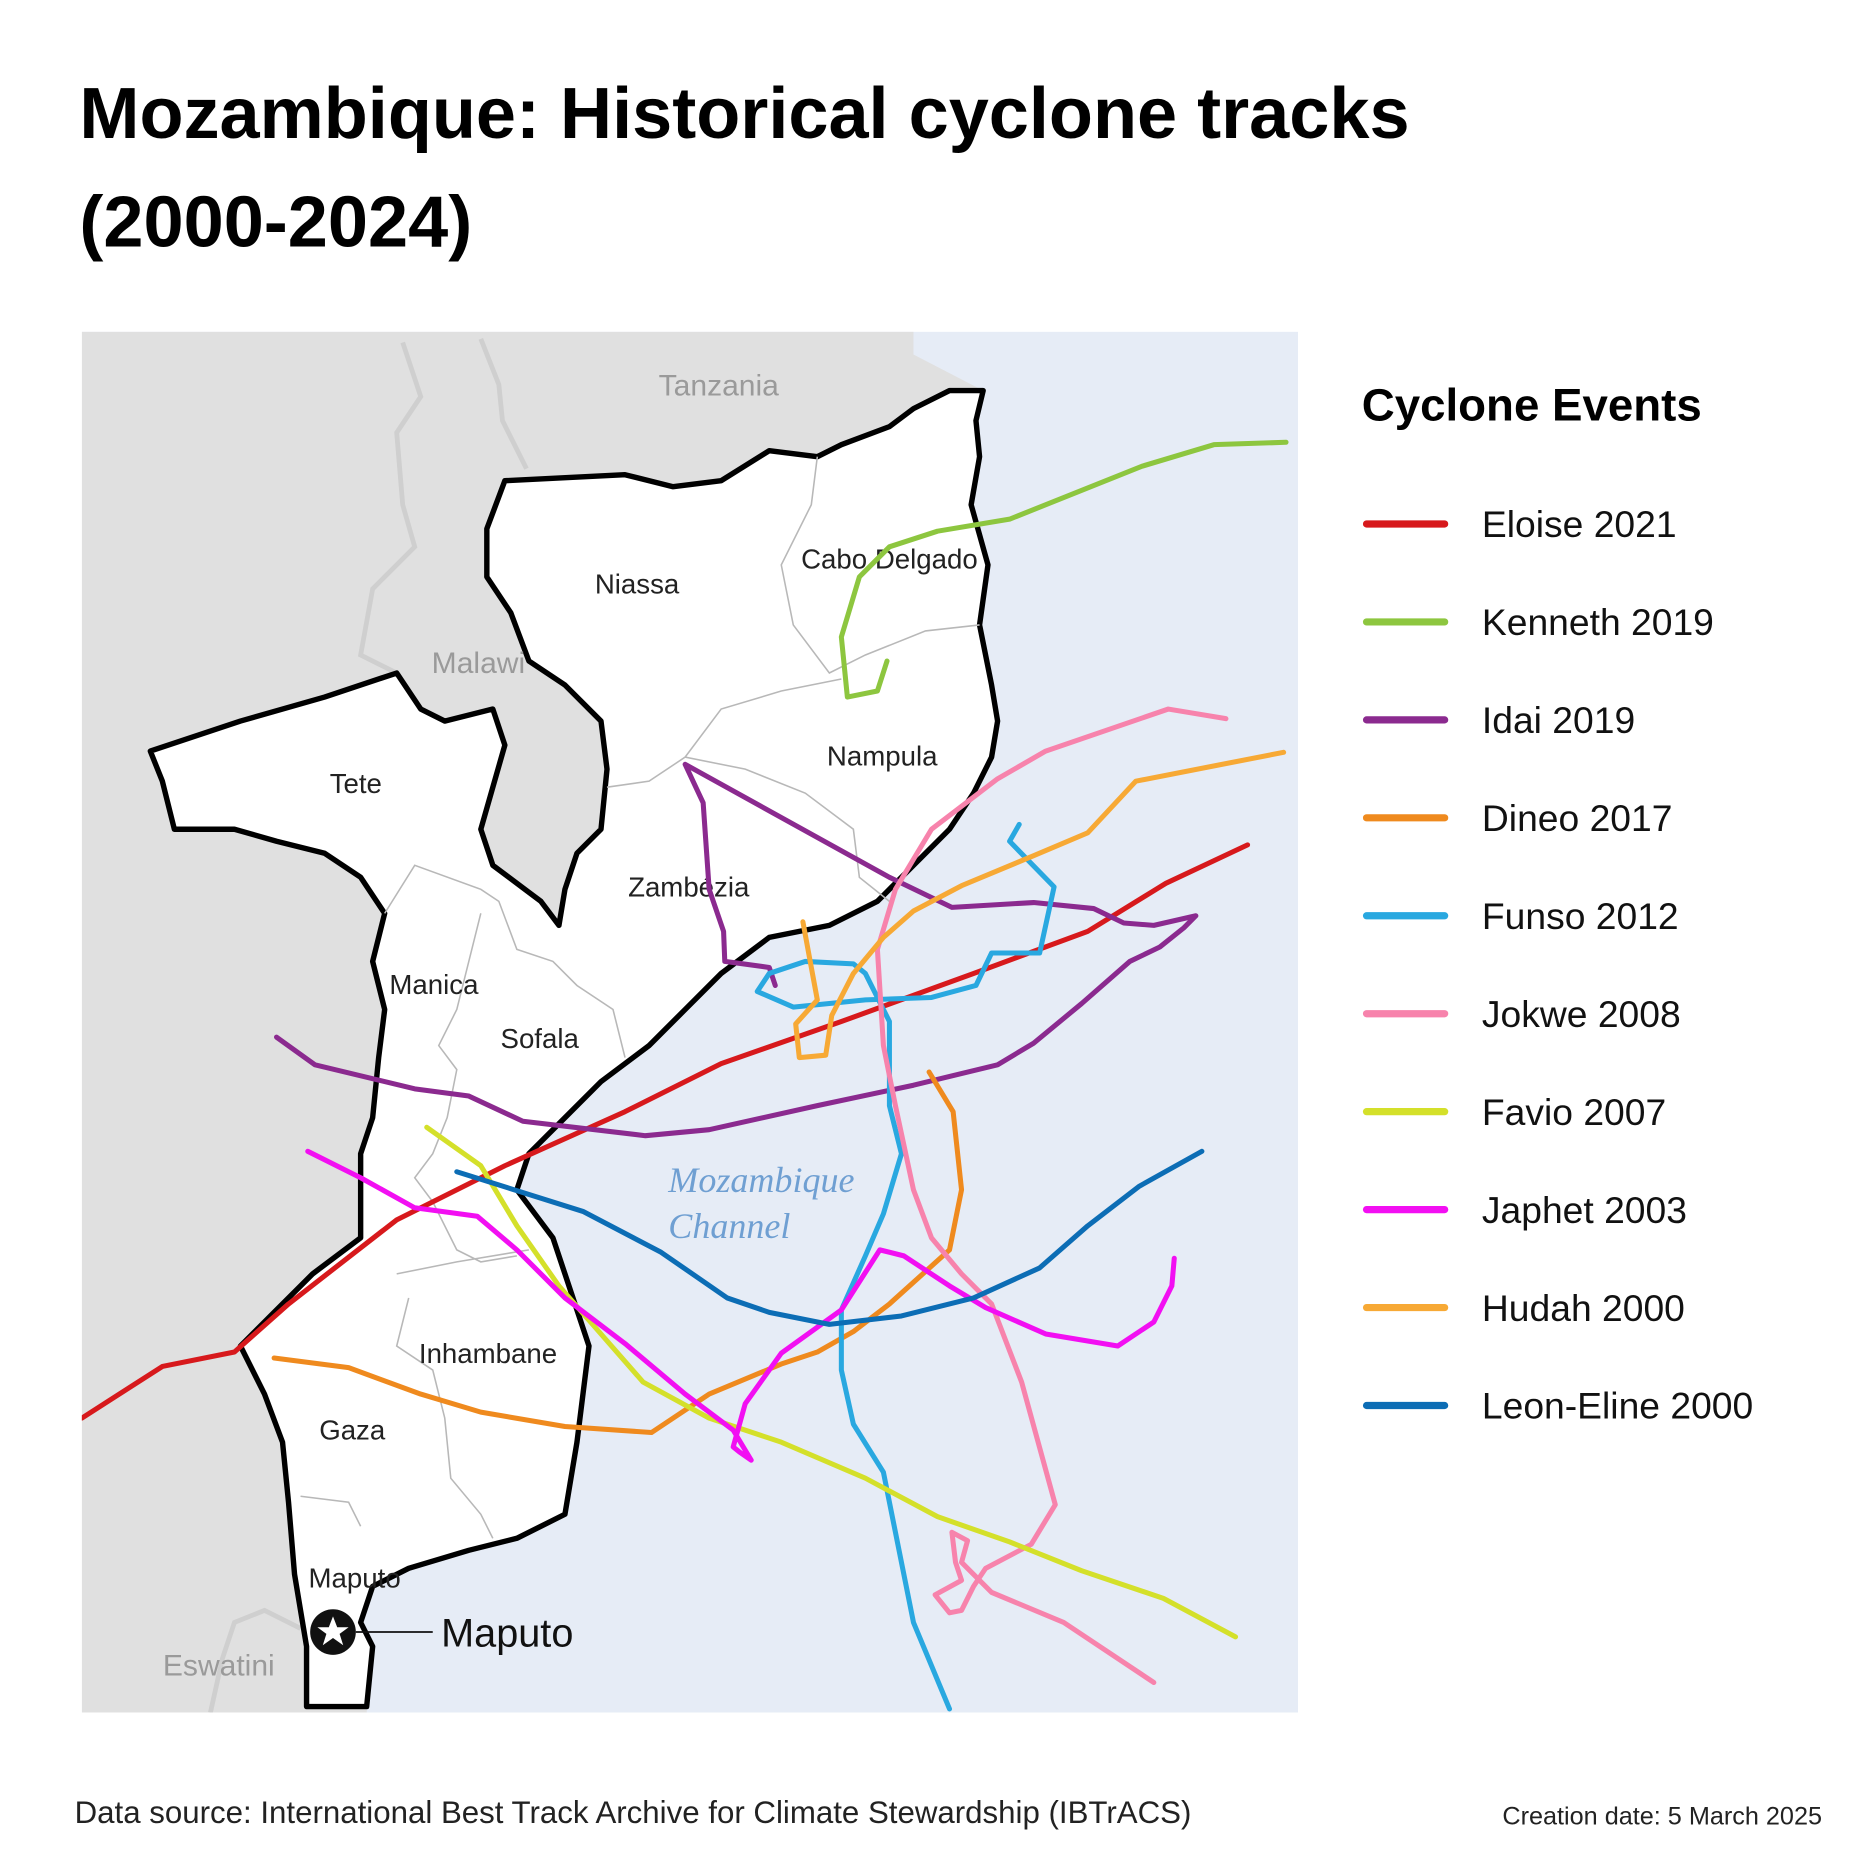 This screenshot has height=1876, width=1875. Describe the element at coordinates (371, 1632) in the screenshot. I see `capital-marker` at that location.